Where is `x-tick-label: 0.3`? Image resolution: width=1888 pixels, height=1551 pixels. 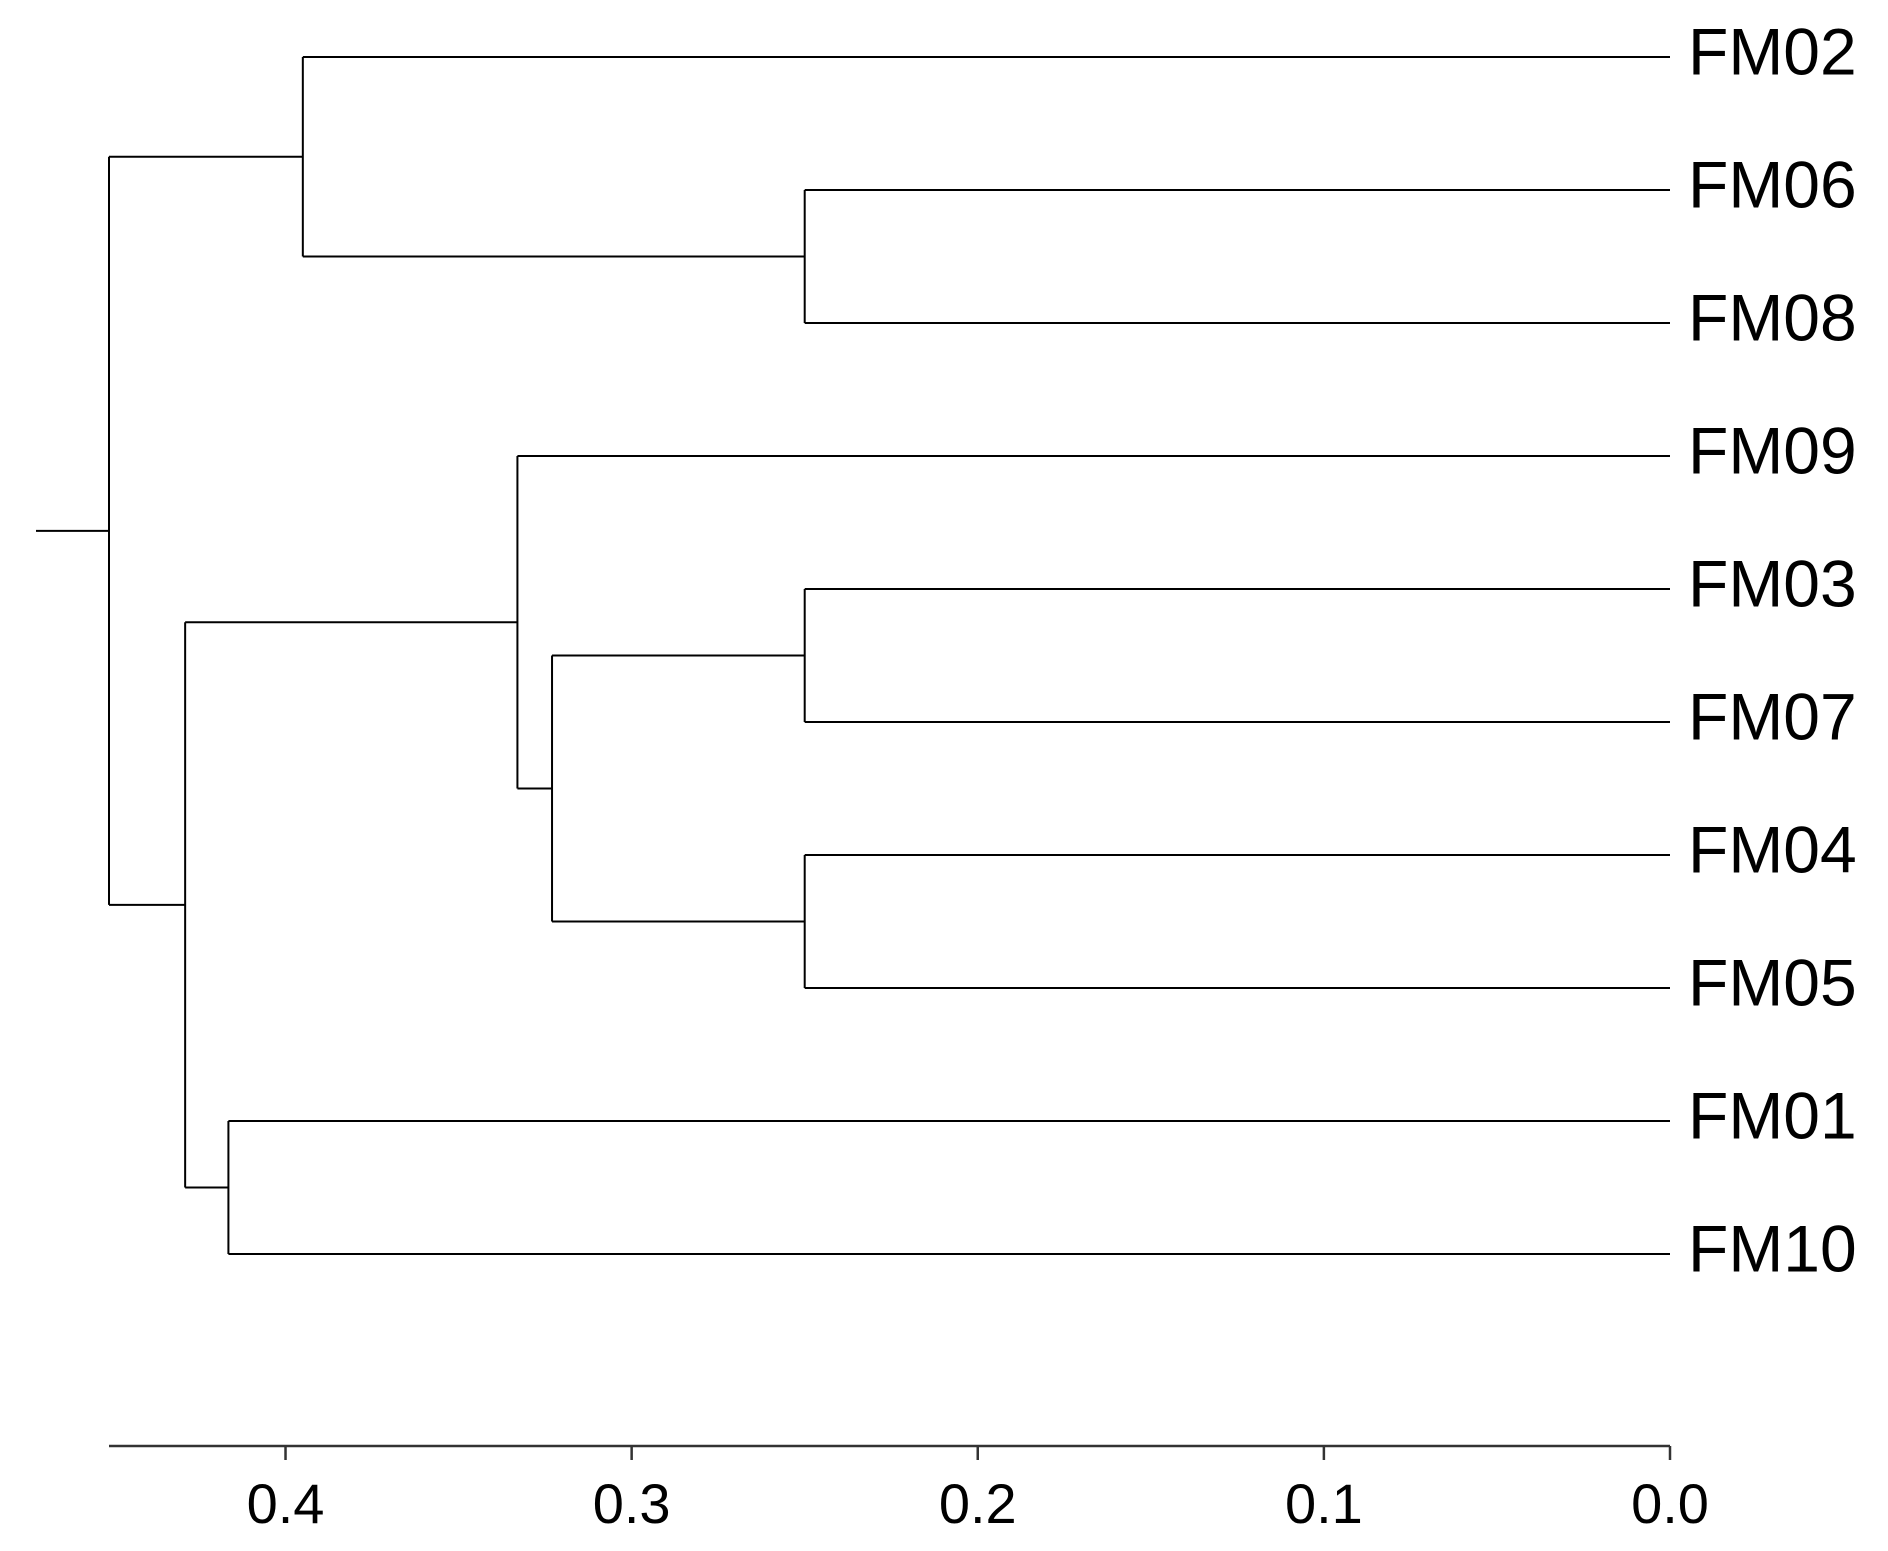 x-tick-label: 0.3 is located at coordinates (632, 1503).